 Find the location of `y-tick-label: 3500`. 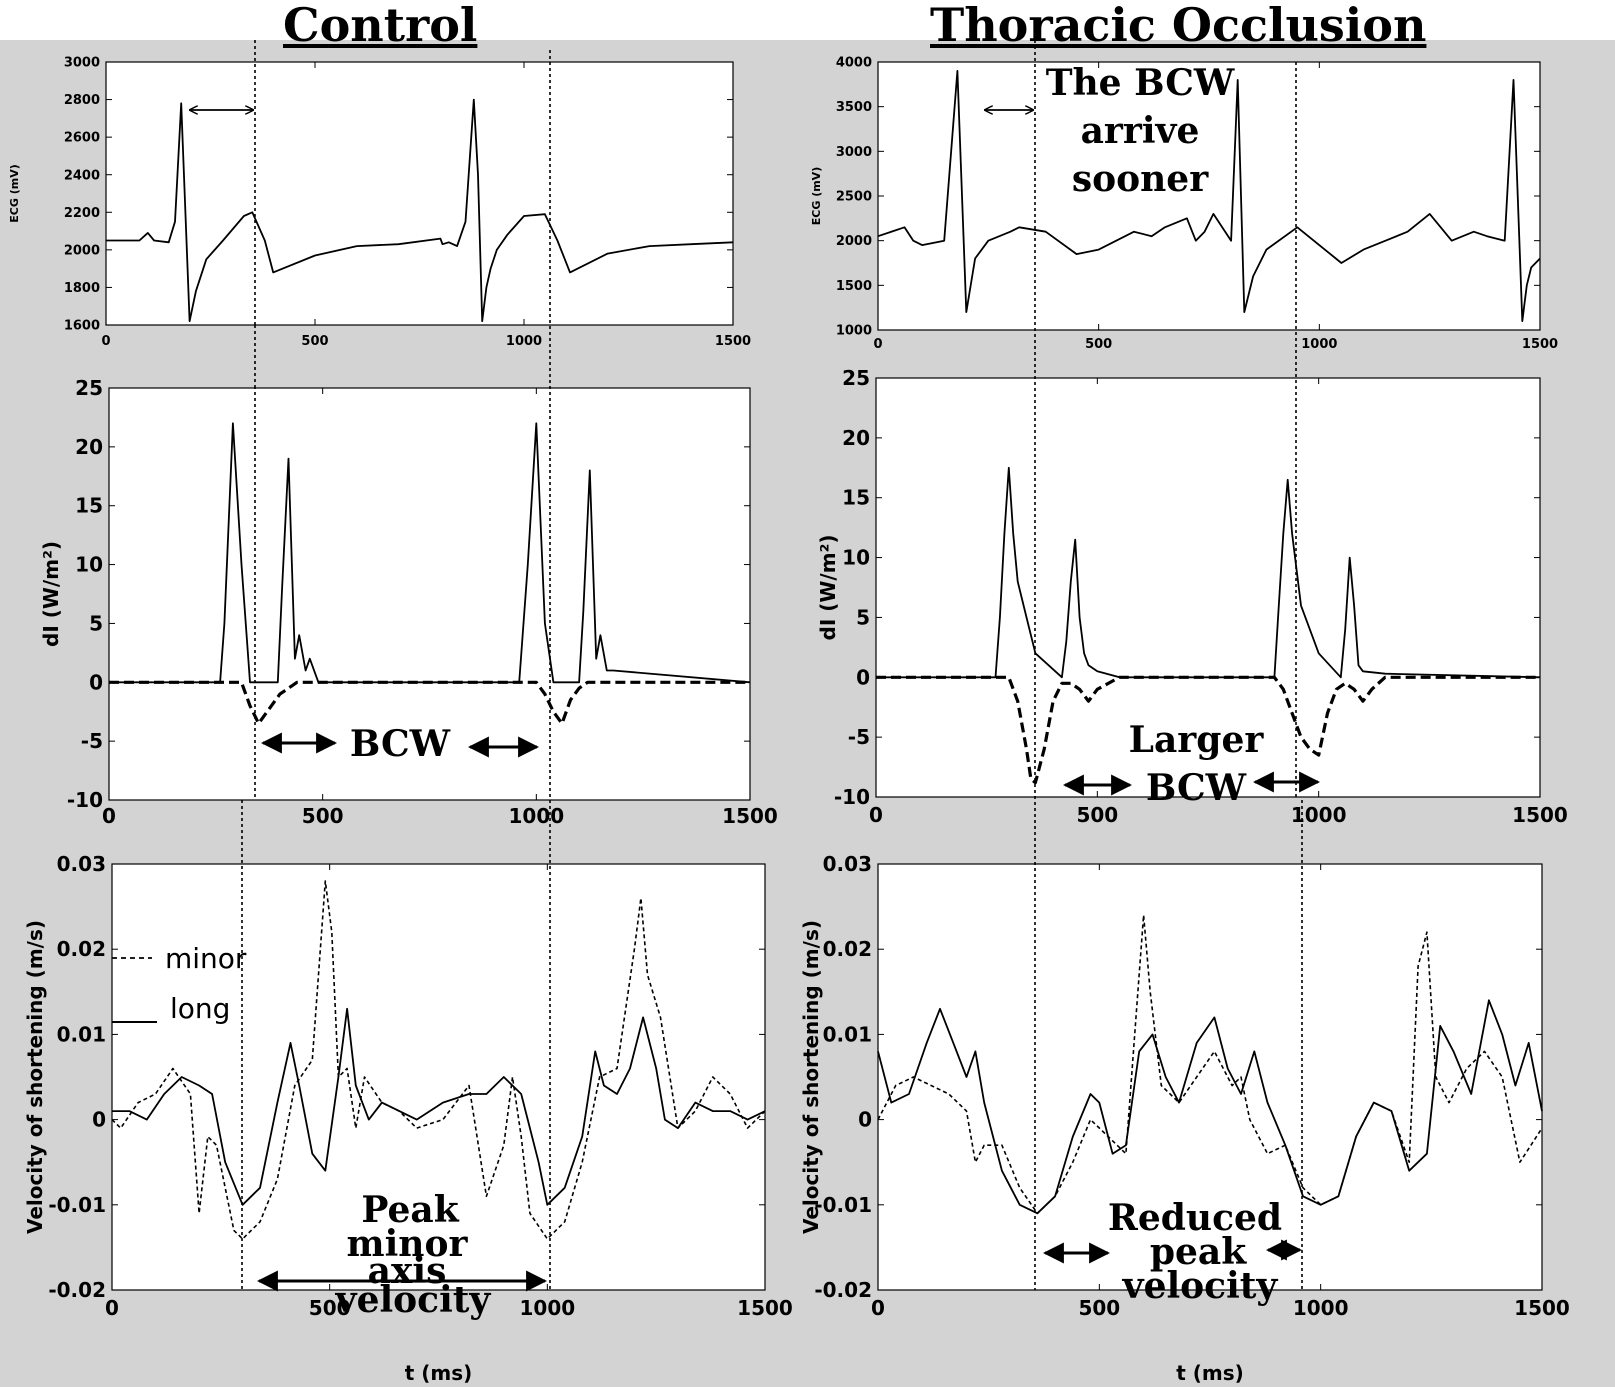

y-tick-label: 3500 is located at coordinates (854, 107).